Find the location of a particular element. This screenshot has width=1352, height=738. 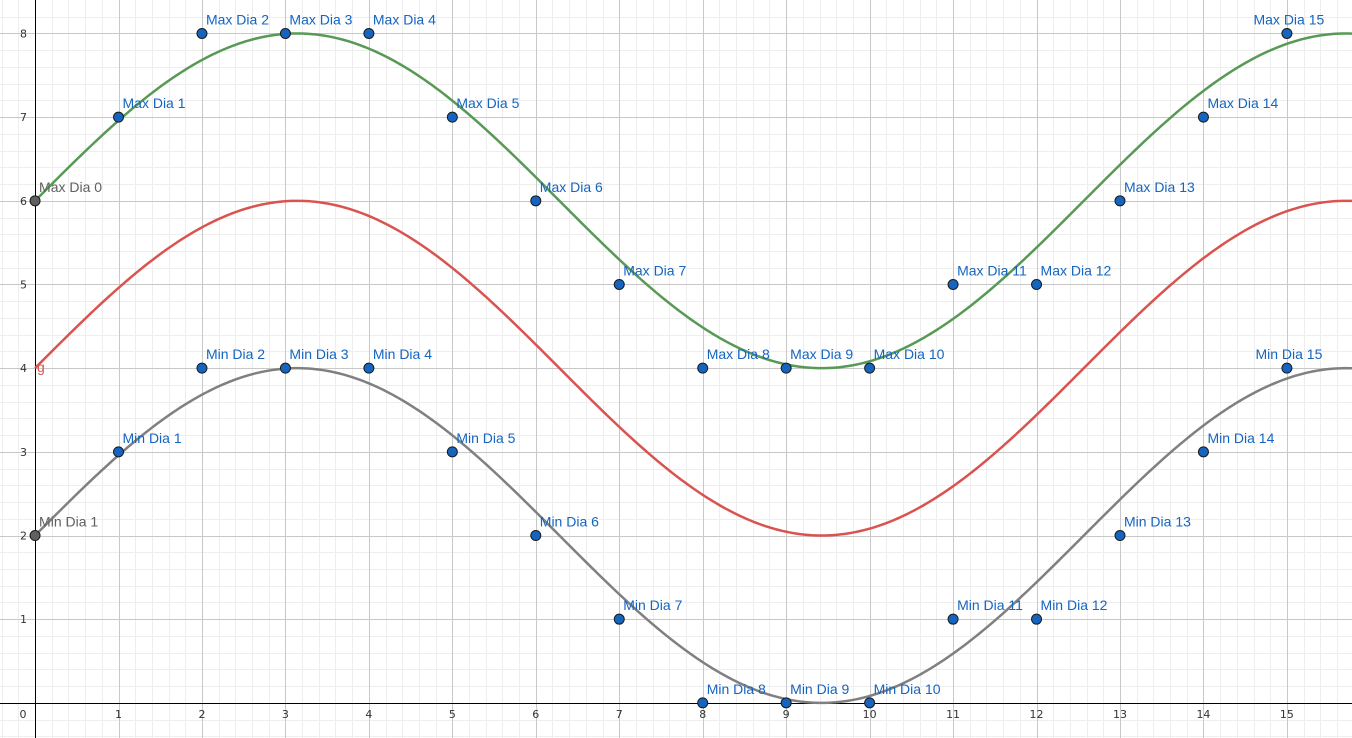

data-point-label: Min Dia 15 is located at coordinates (1288, 354).